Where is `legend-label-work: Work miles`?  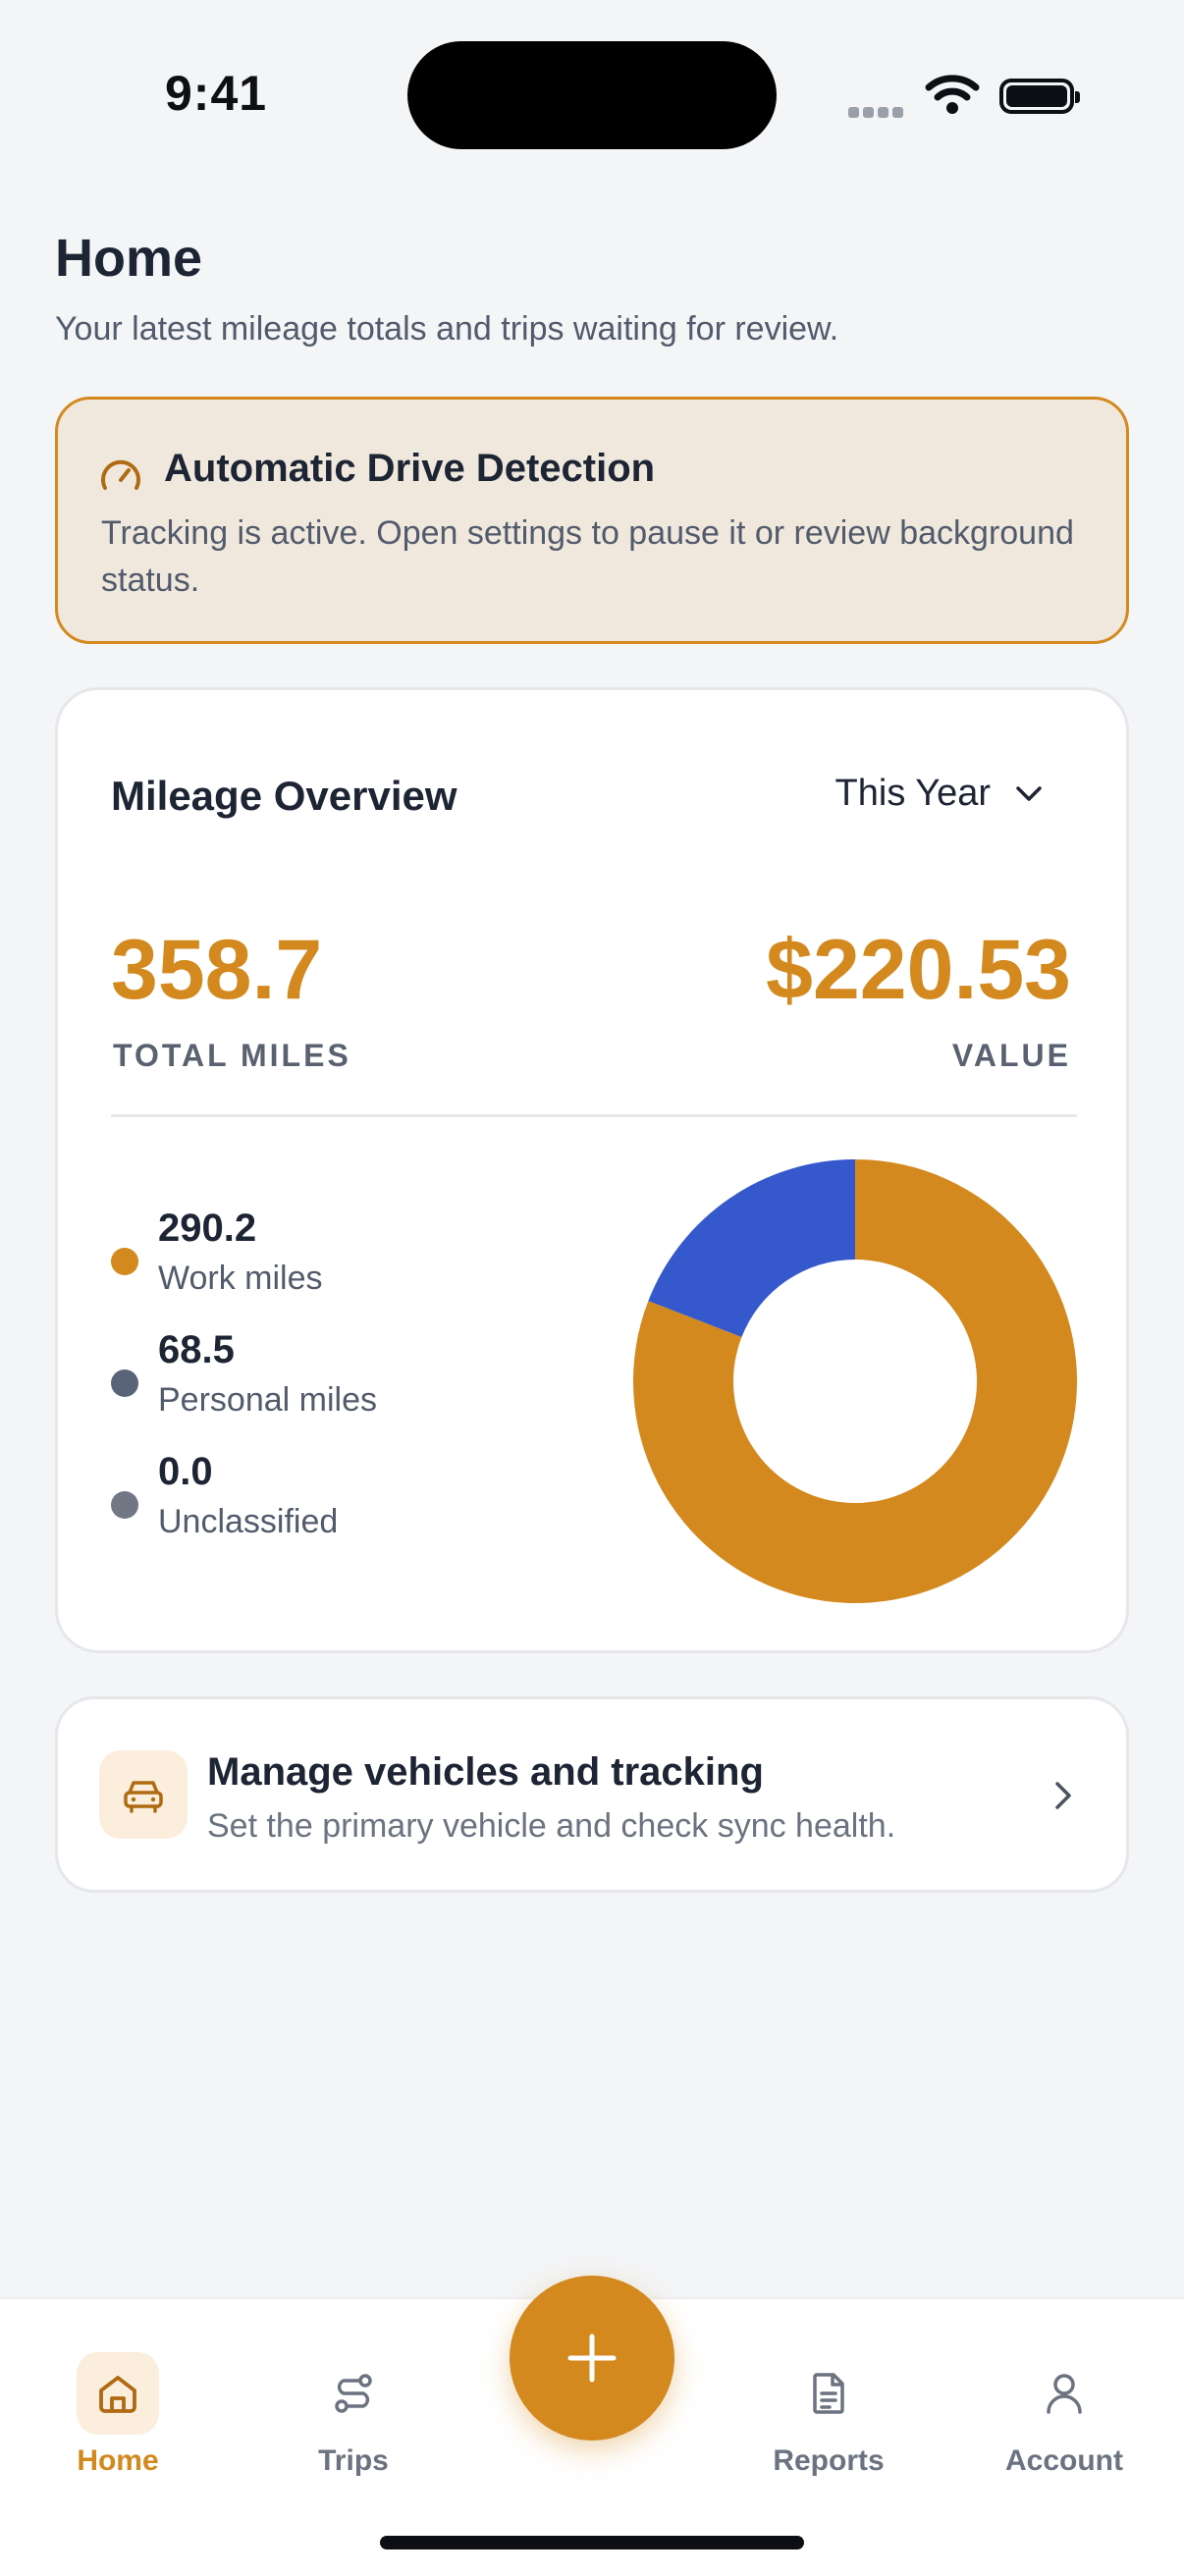
legend-label-work: Work miles is located at coordinates (241, 1278).